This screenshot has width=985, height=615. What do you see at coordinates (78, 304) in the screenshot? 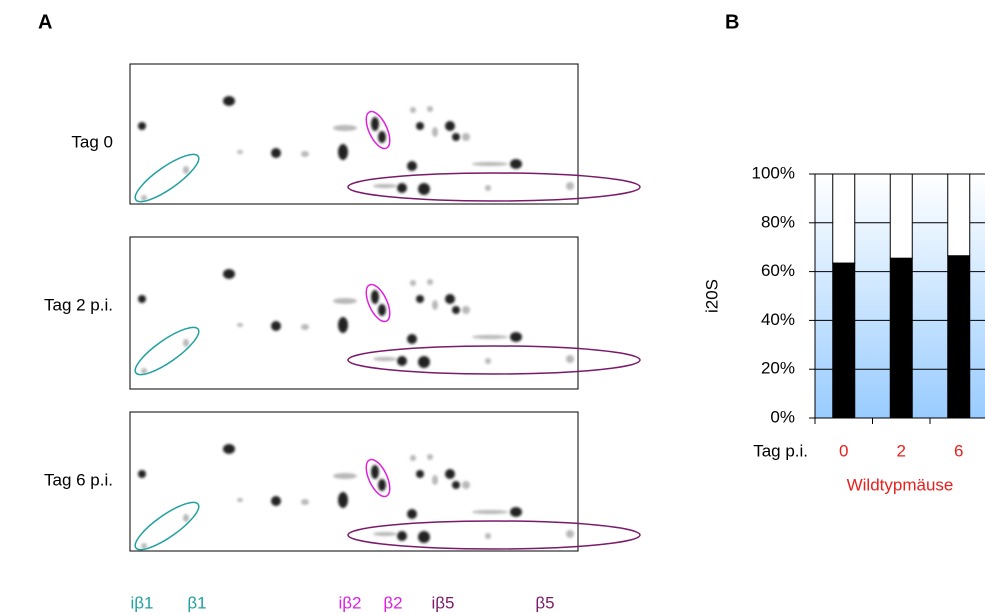
I see `row-label: Tag 2 p.i.` at bounding box center [78, 304].